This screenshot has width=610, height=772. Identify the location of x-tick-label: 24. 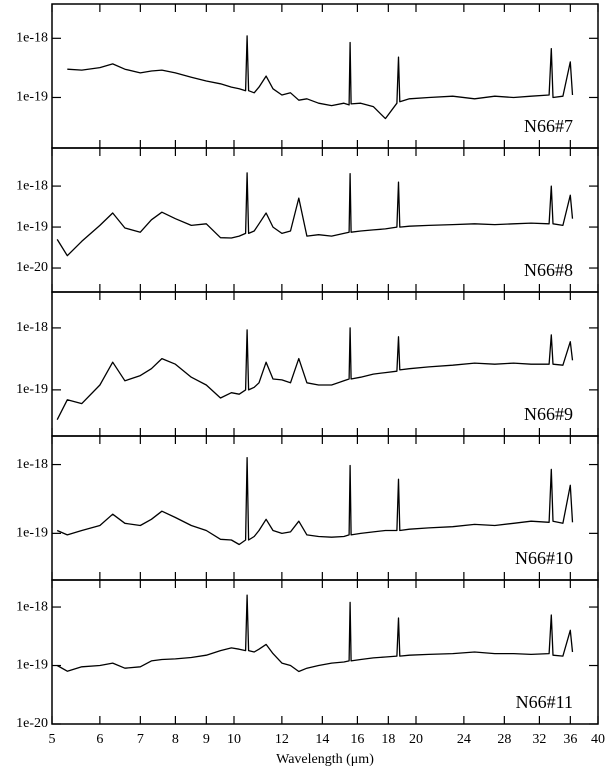
(464, 739).